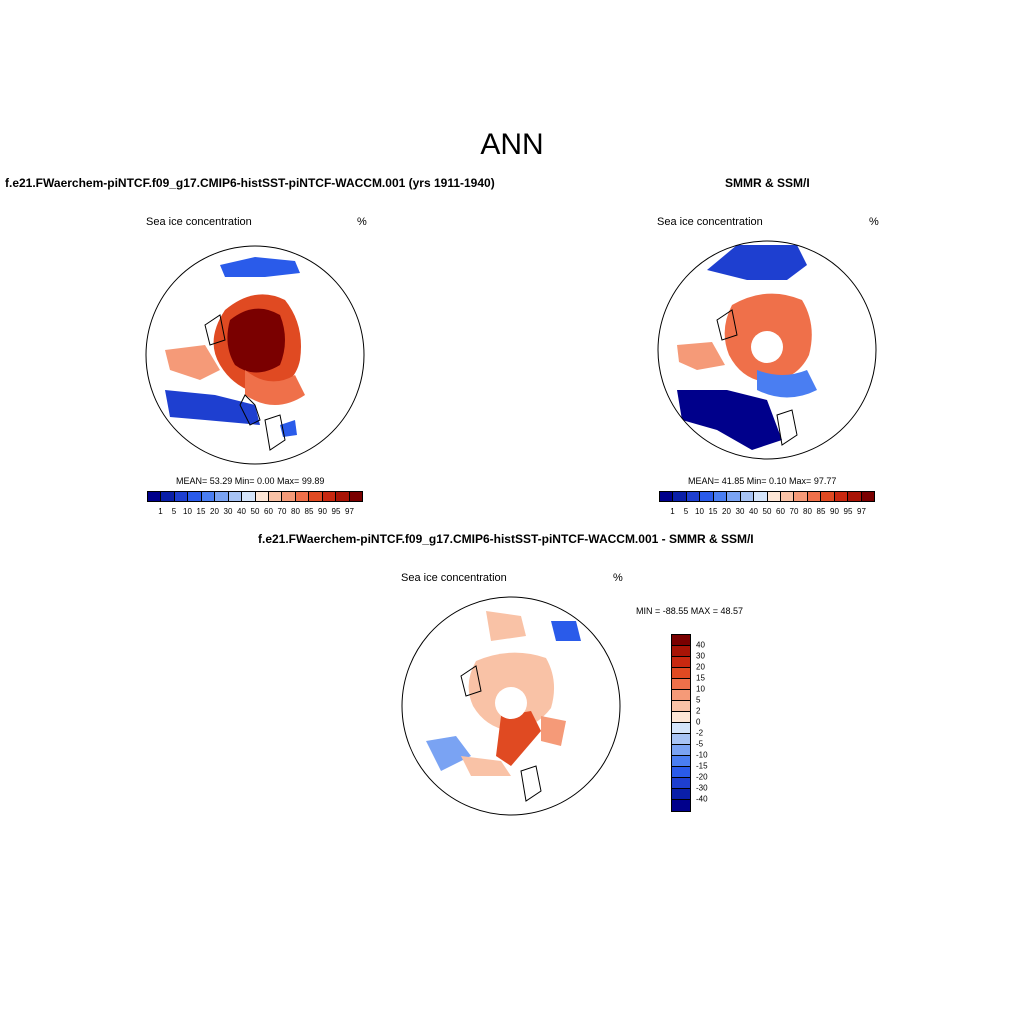  Describe the element at coordinates (275, 387) in the screenshot. I see `model-icefield-east-greenland` at that location.